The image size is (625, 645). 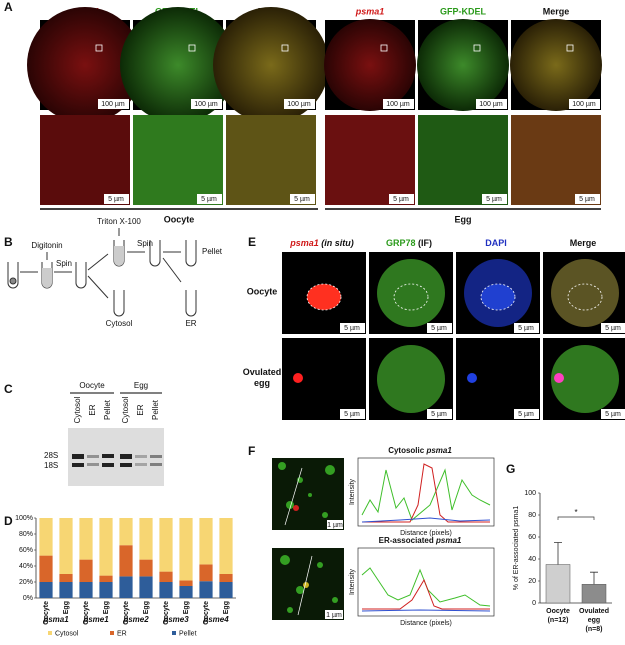 I want to click on panel-f-title: ER-associated psma1, so click(x=420, y=540).